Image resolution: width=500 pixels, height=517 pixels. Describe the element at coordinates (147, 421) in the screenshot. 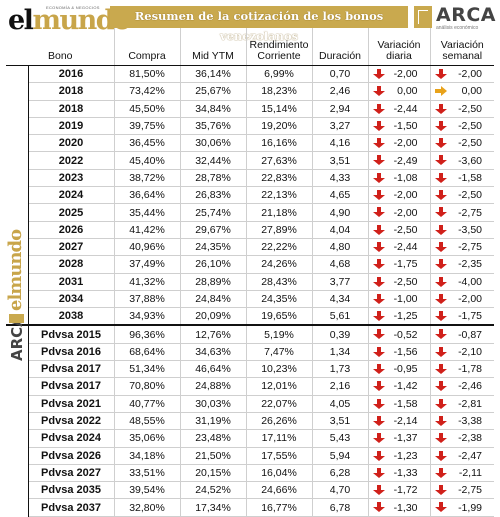

I see `cell-compra: 48,55%` at that location.